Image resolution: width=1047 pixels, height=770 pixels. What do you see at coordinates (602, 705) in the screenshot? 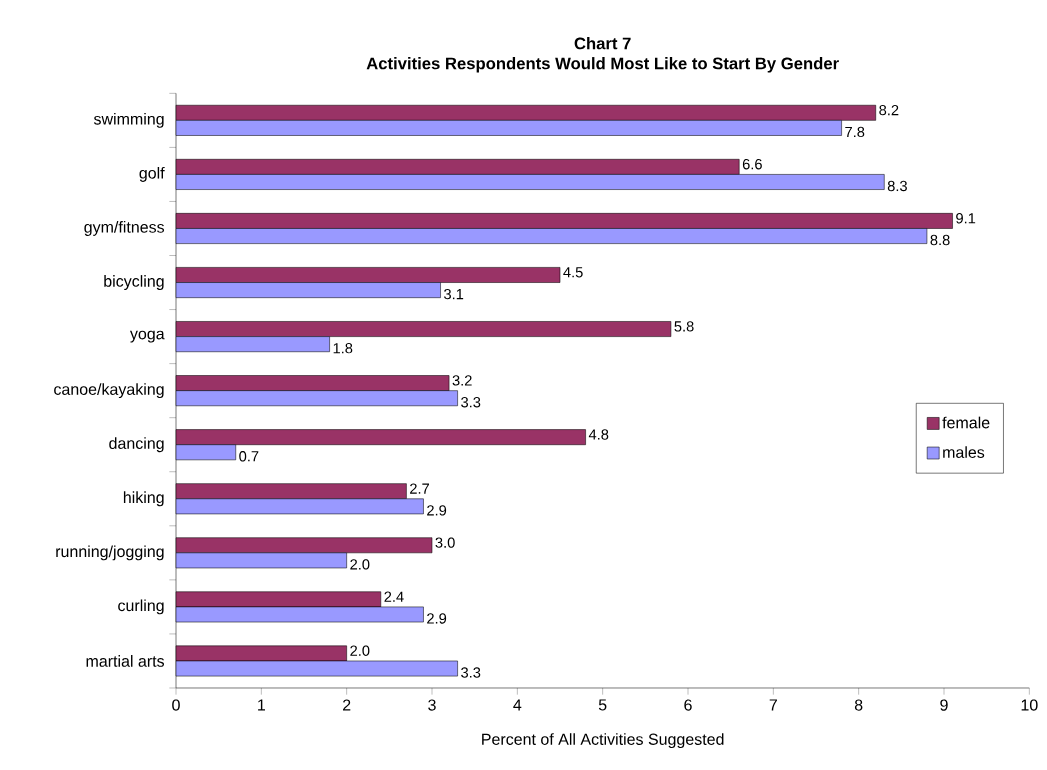
I see `x-tick-label: 5` at bounding box center [602, 705].